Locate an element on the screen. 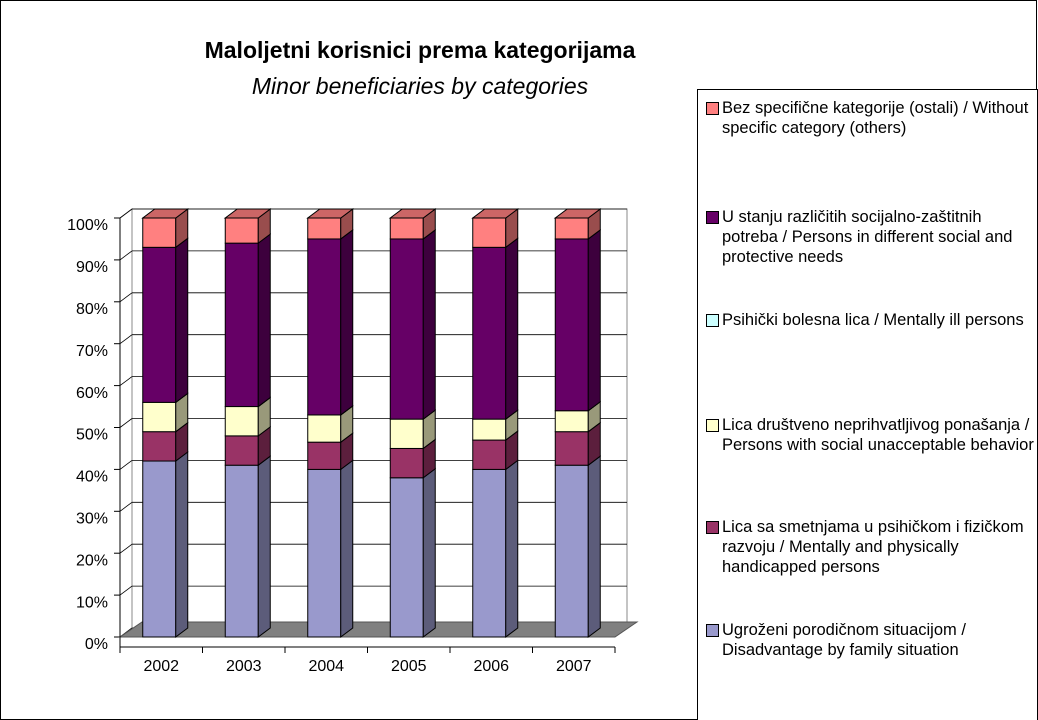 This screenshot has height=720, width=1038. y-tick-label: 10% is located at coordinates (92, 602).